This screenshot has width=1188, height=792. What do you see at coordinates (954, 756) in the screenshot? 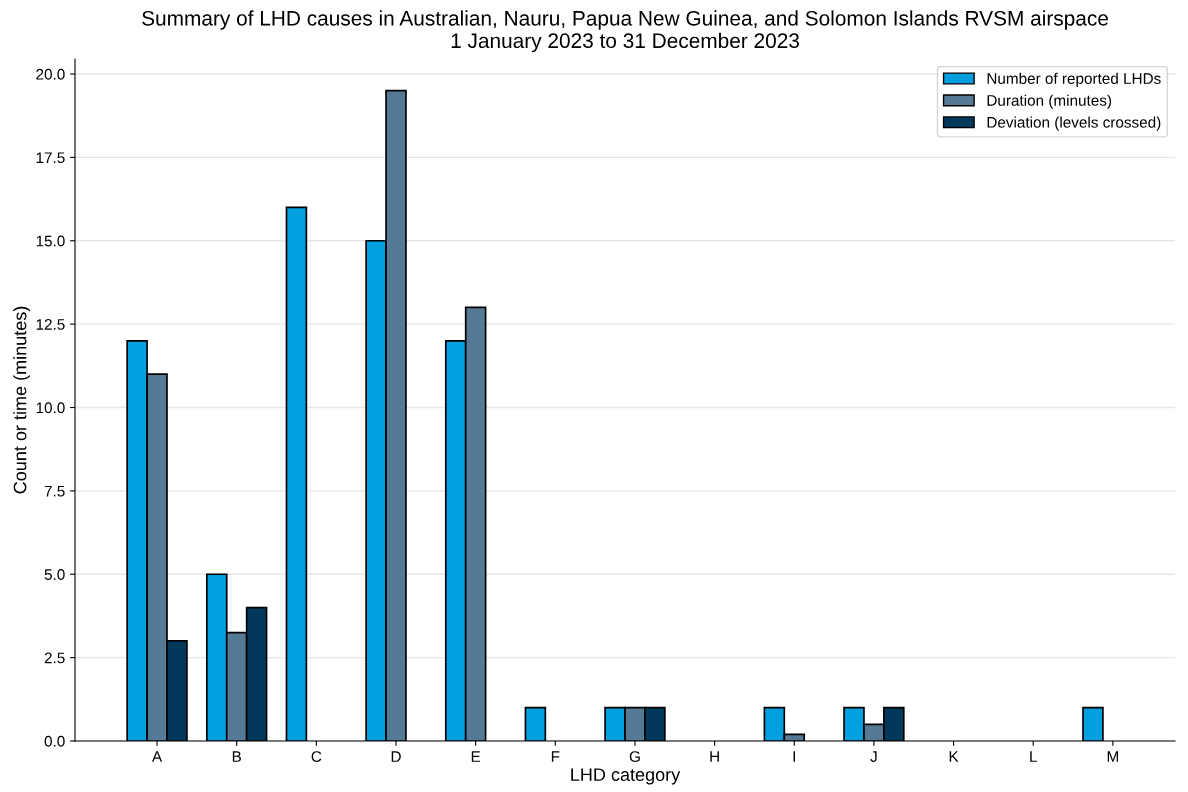
I see `x-tick-label: K` at bounding box center [954, 756].